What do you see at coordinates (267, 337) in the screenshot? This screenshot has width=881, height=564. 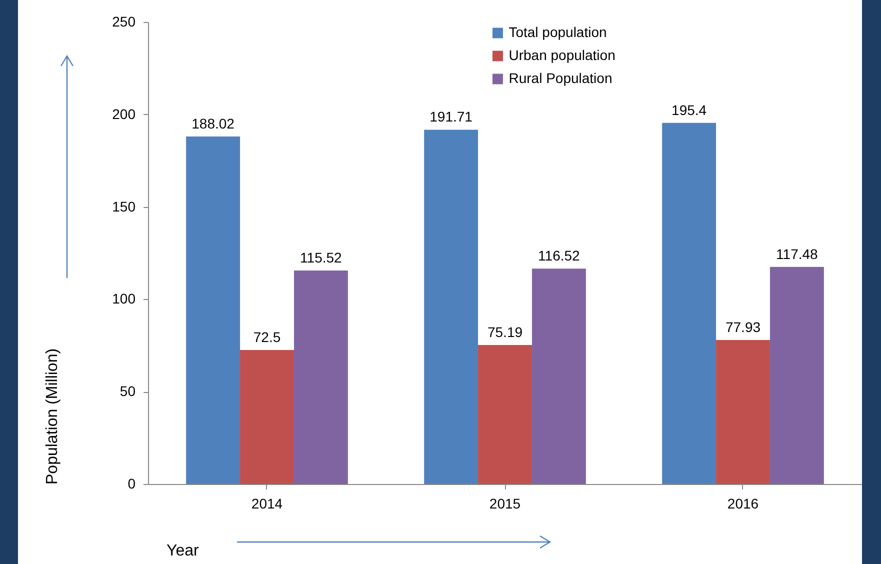 I see `data-label: 72.5` at bounding box center [267, 337].